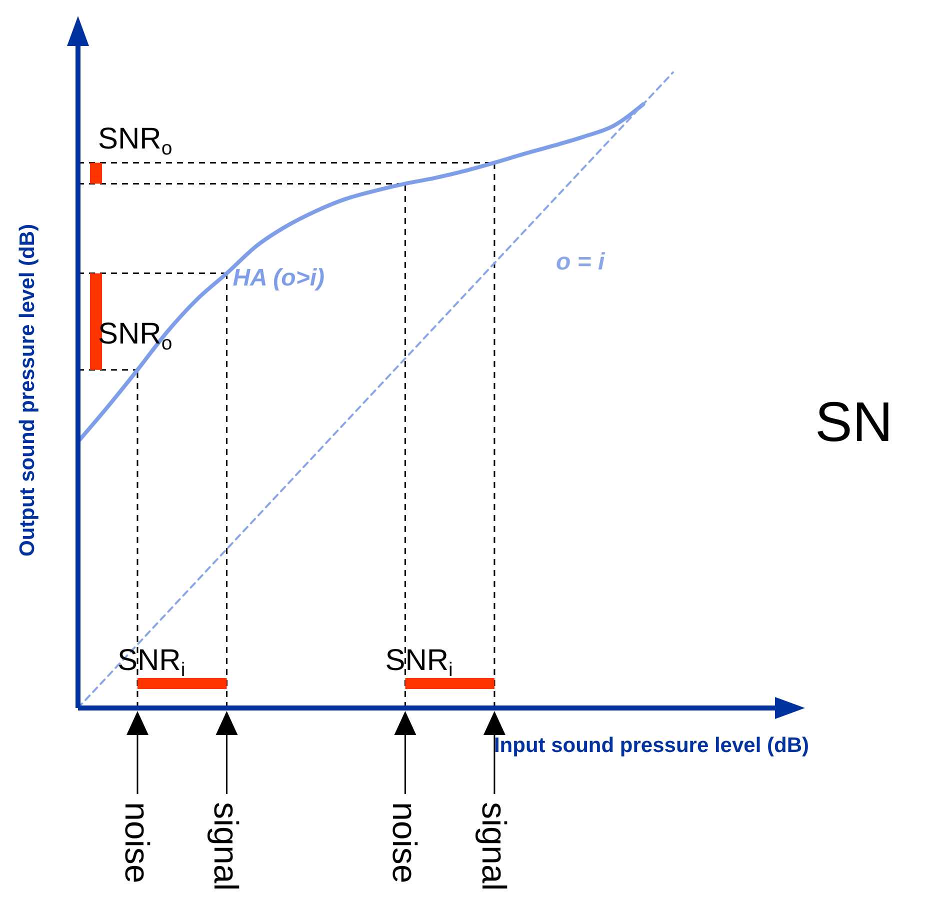 The height and width of the screenshot is (919, 931). Describe the element at coordinates (854, 422) in the screenshot. I see `text: SN` at that location.